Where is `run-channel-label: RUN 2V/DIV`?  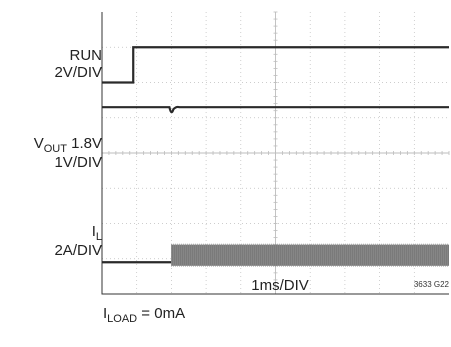
run-channel-label: RUN 2V/DIV is located at coordinates (78, 64).